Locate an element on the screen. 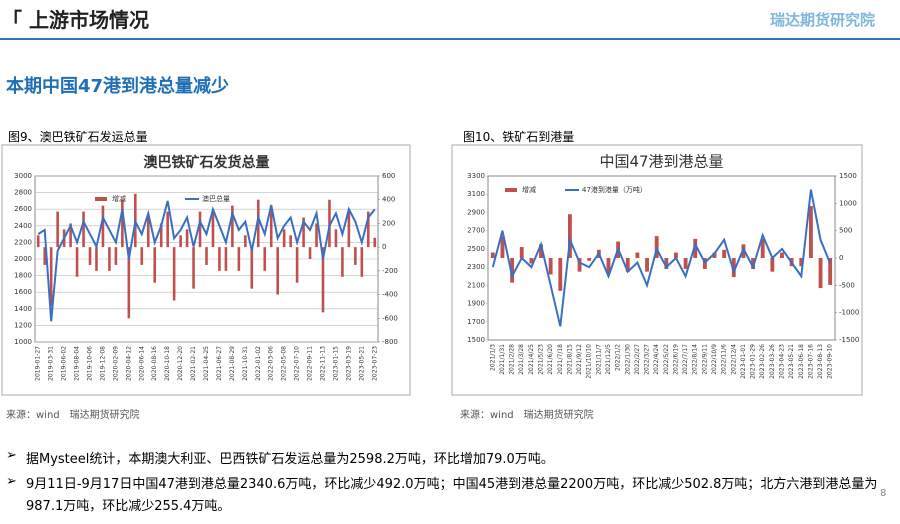 The width and height of the screenshot is (900, 524). x-tick-label: 2023-01-15 is located at coordinates (335, 363).